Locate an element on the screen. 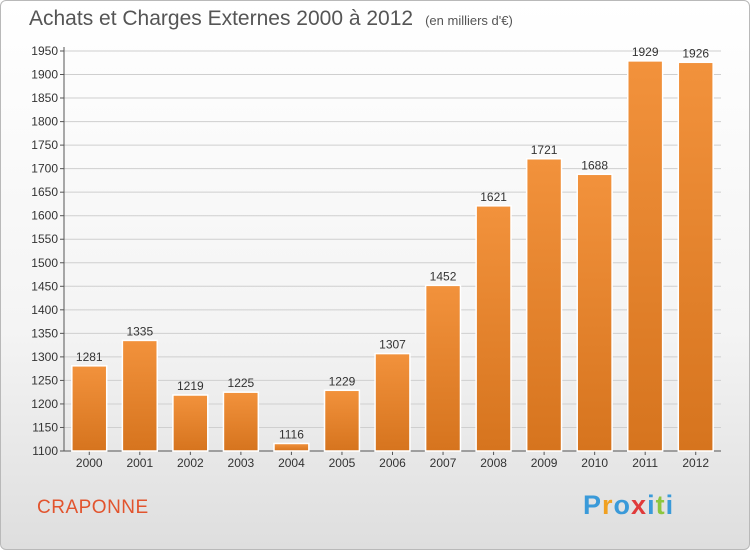  y-tick-label: 1950 is located at coordinates (44, 51).